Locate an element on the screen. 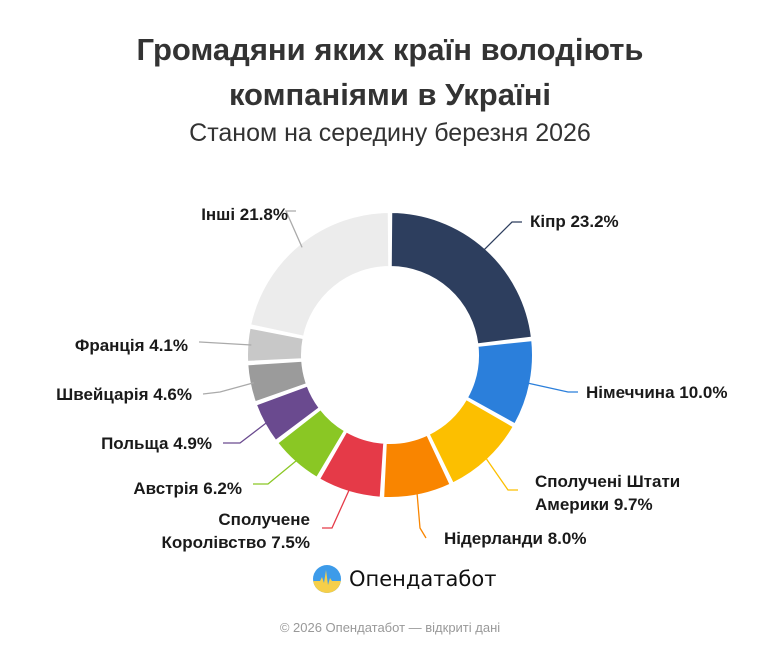 The image size is (780, 650). segment-label: Інші 21.8% is located at coordinates (174, 214).